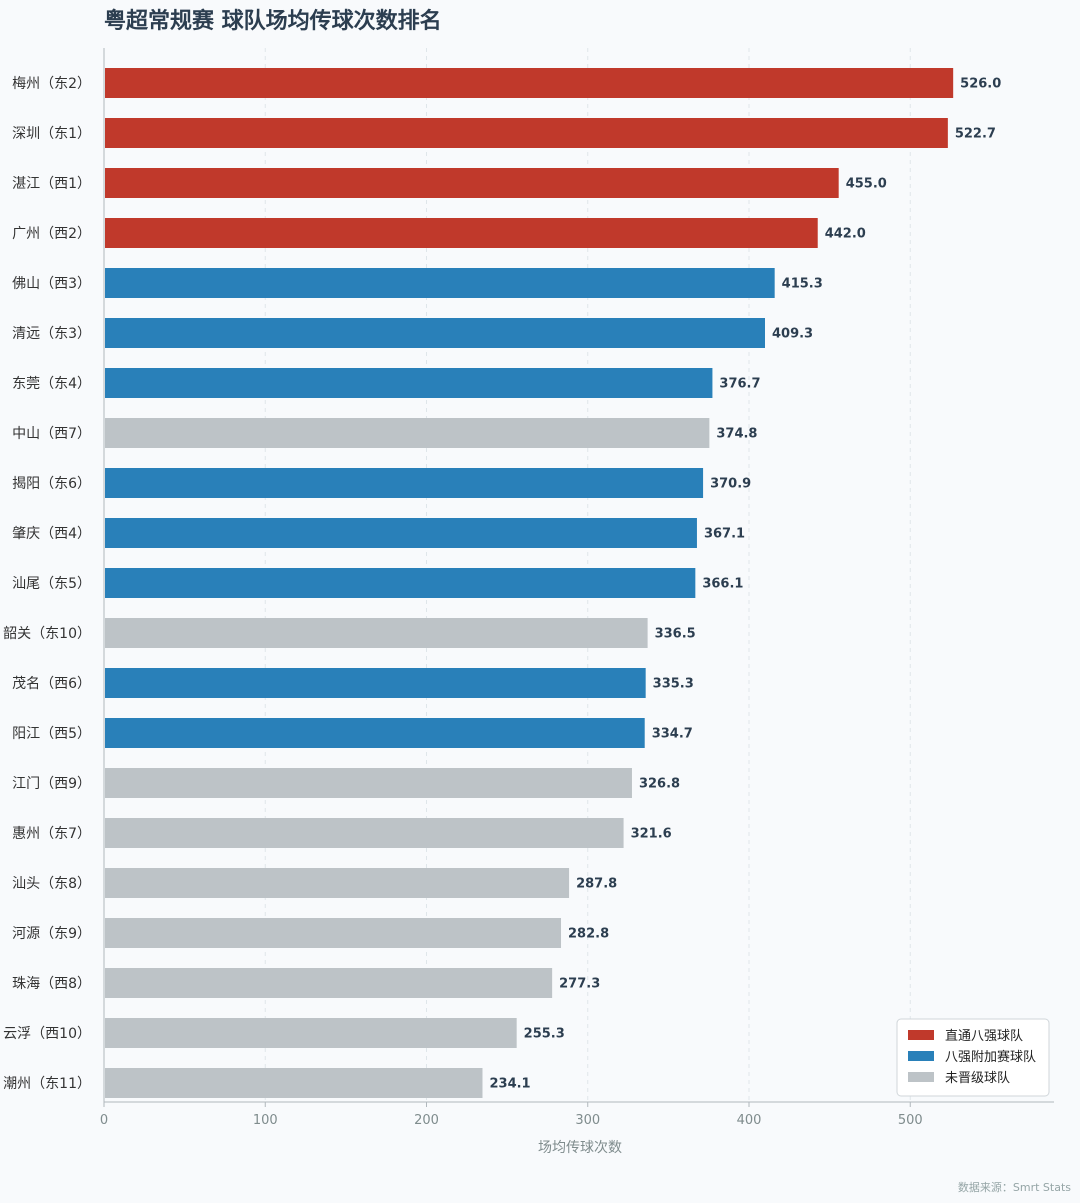 The image size is (1080, 1203). What do you see at coordinates (749, 1120) in the screenshot?
I see `x-tick-label: 400` at bounding box center [749, 1120].